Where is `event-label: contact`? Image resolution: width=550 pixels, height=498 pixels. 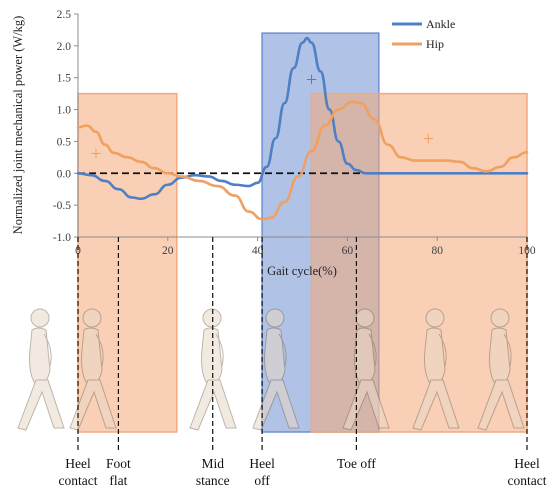
event-label: contact is located at coordinates (78, 480).